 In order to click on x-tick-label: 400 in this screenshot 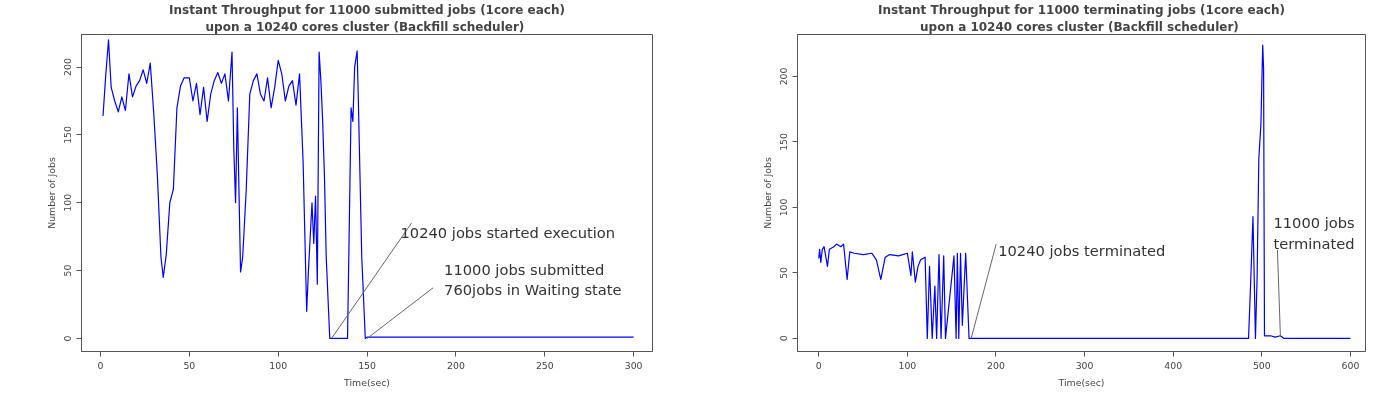, I will do `click(1173, 365)`.